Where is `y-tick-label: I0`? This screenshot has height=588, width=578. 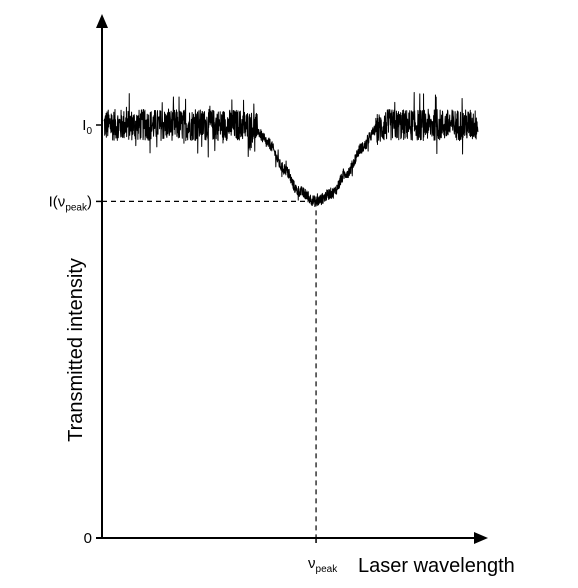 y-tick-label: I0 is located at coordinates (87, 127).